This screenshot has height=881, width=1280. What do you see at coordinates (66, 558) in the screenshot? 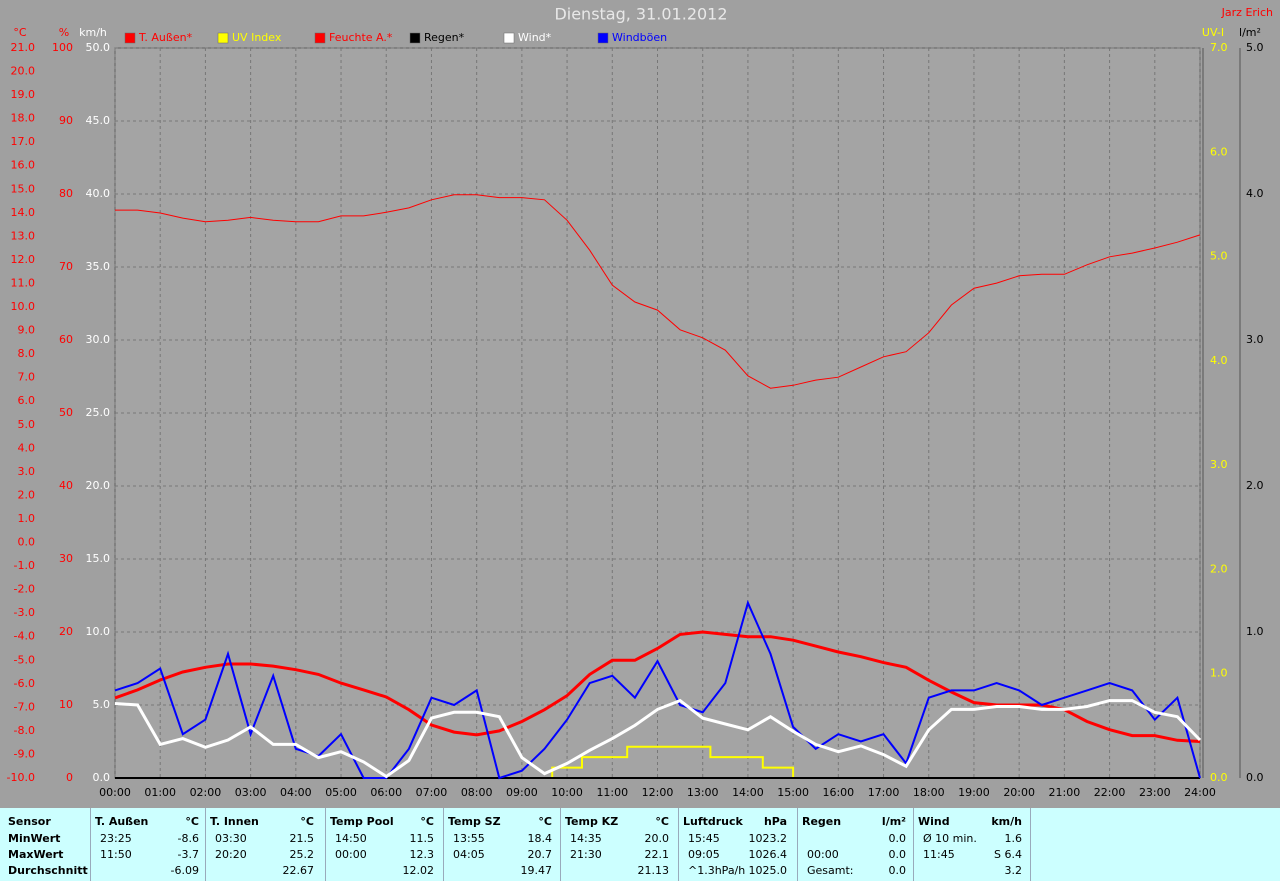
I see `y-tick-label: 30` at bounding box center [66, 558].